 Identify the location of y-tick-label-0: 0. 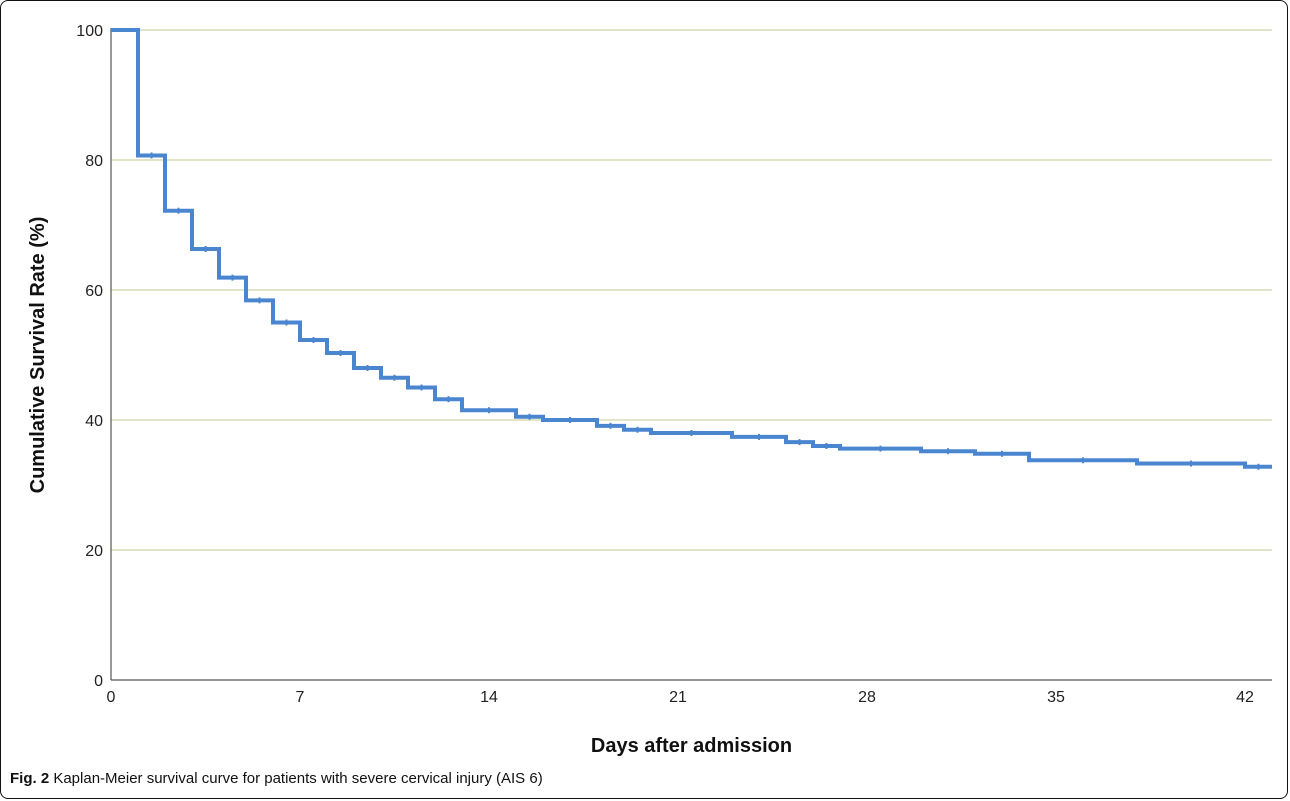
(98, 681).